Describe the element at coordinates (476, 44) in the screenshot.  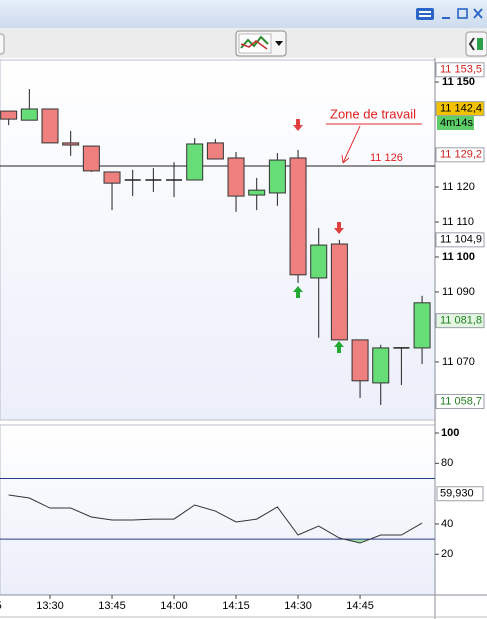
I see `toolbar-icon` at that location.